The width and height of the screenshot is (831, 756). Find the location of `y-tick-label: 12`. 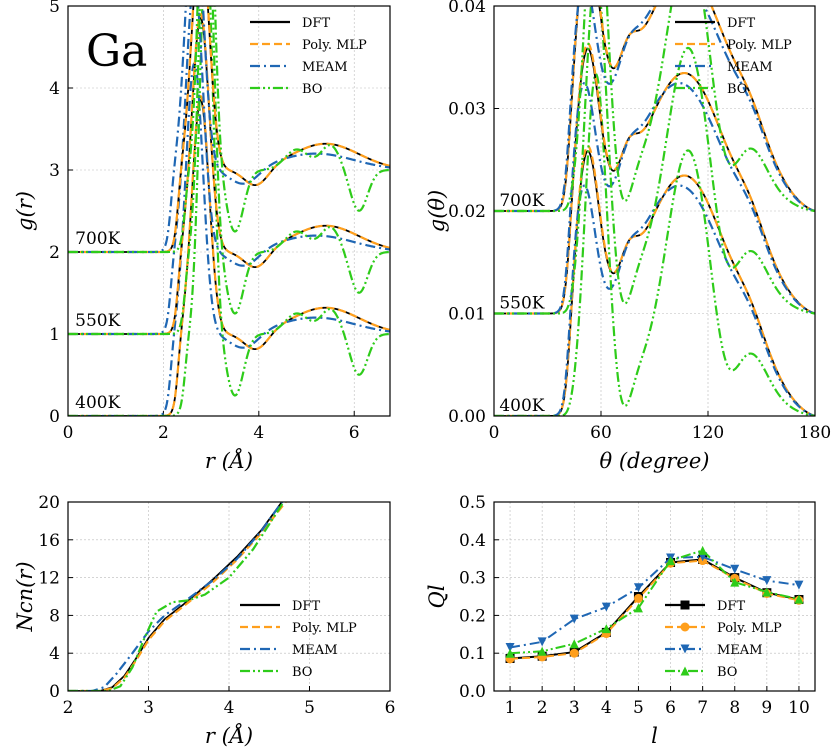

y-tick-label: 12 is located at coordinates (49, 579).